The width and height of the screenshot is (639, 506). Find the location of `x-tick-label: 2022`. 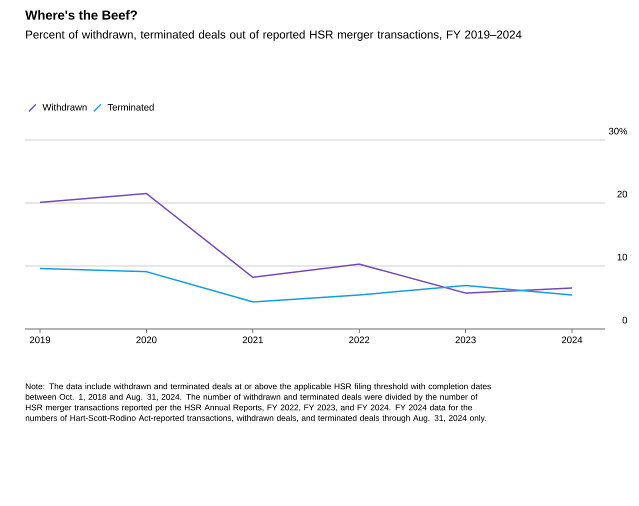

x-tick-label: 2022 is located at coordinates (359, 340).